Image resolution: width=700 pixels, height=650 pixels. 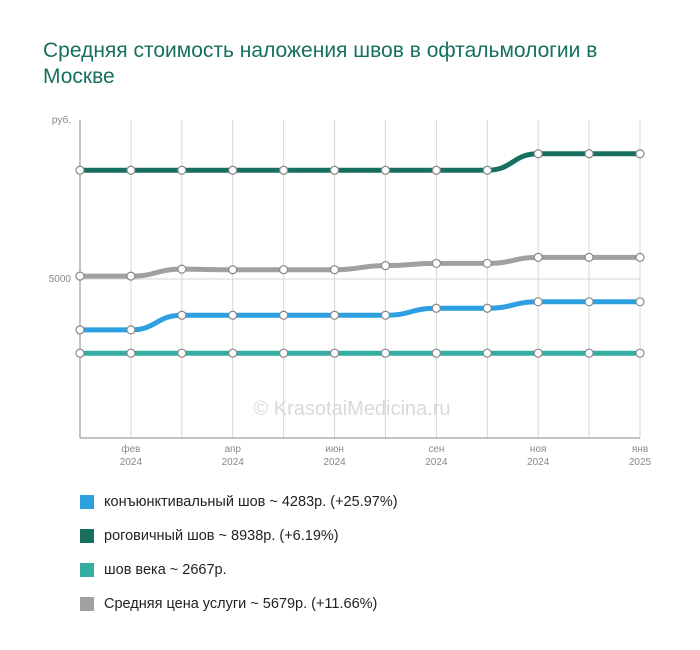 I want to click on y-tick-label: 5000, so click(x=60, y=279).